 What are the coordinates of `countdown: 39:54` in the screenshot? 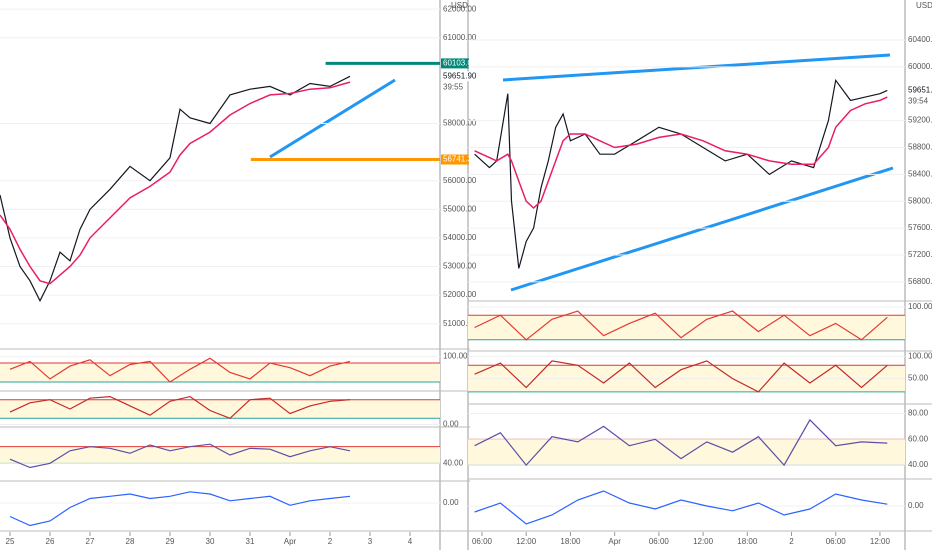 It's located at (918, 100).